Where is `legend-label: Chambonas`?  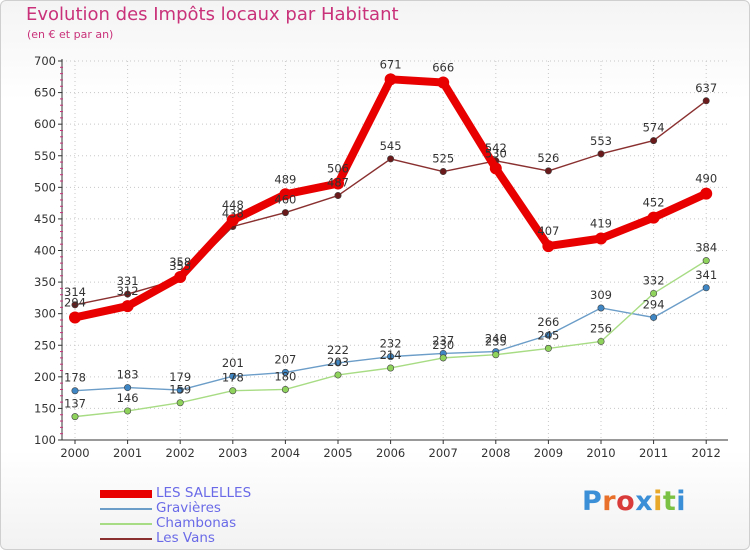 legend-label: Chambonas is located at coordinates (196, 523).